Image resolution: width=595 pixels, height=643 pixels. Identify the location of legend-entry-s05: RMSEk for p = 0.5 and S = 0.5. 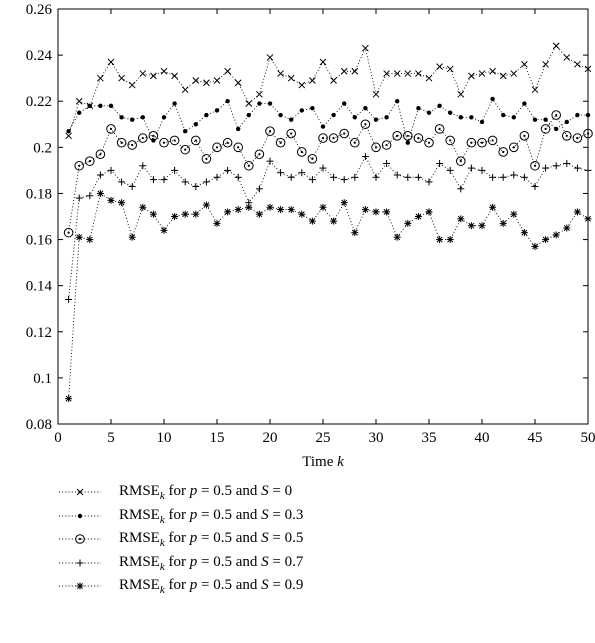
(265, 539).